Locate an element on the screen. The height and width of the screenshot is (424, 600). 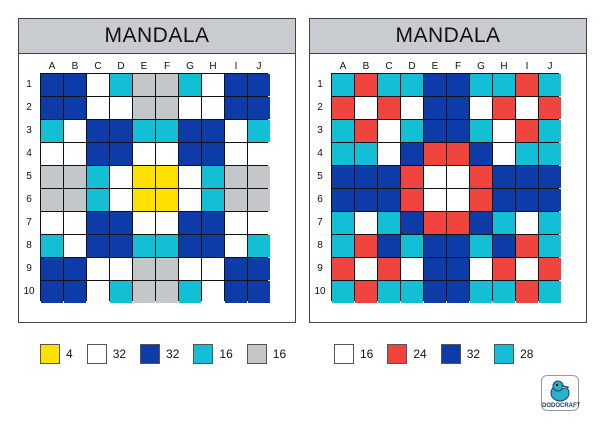
grid-cell-E8 is located at coordinates (435, 246).